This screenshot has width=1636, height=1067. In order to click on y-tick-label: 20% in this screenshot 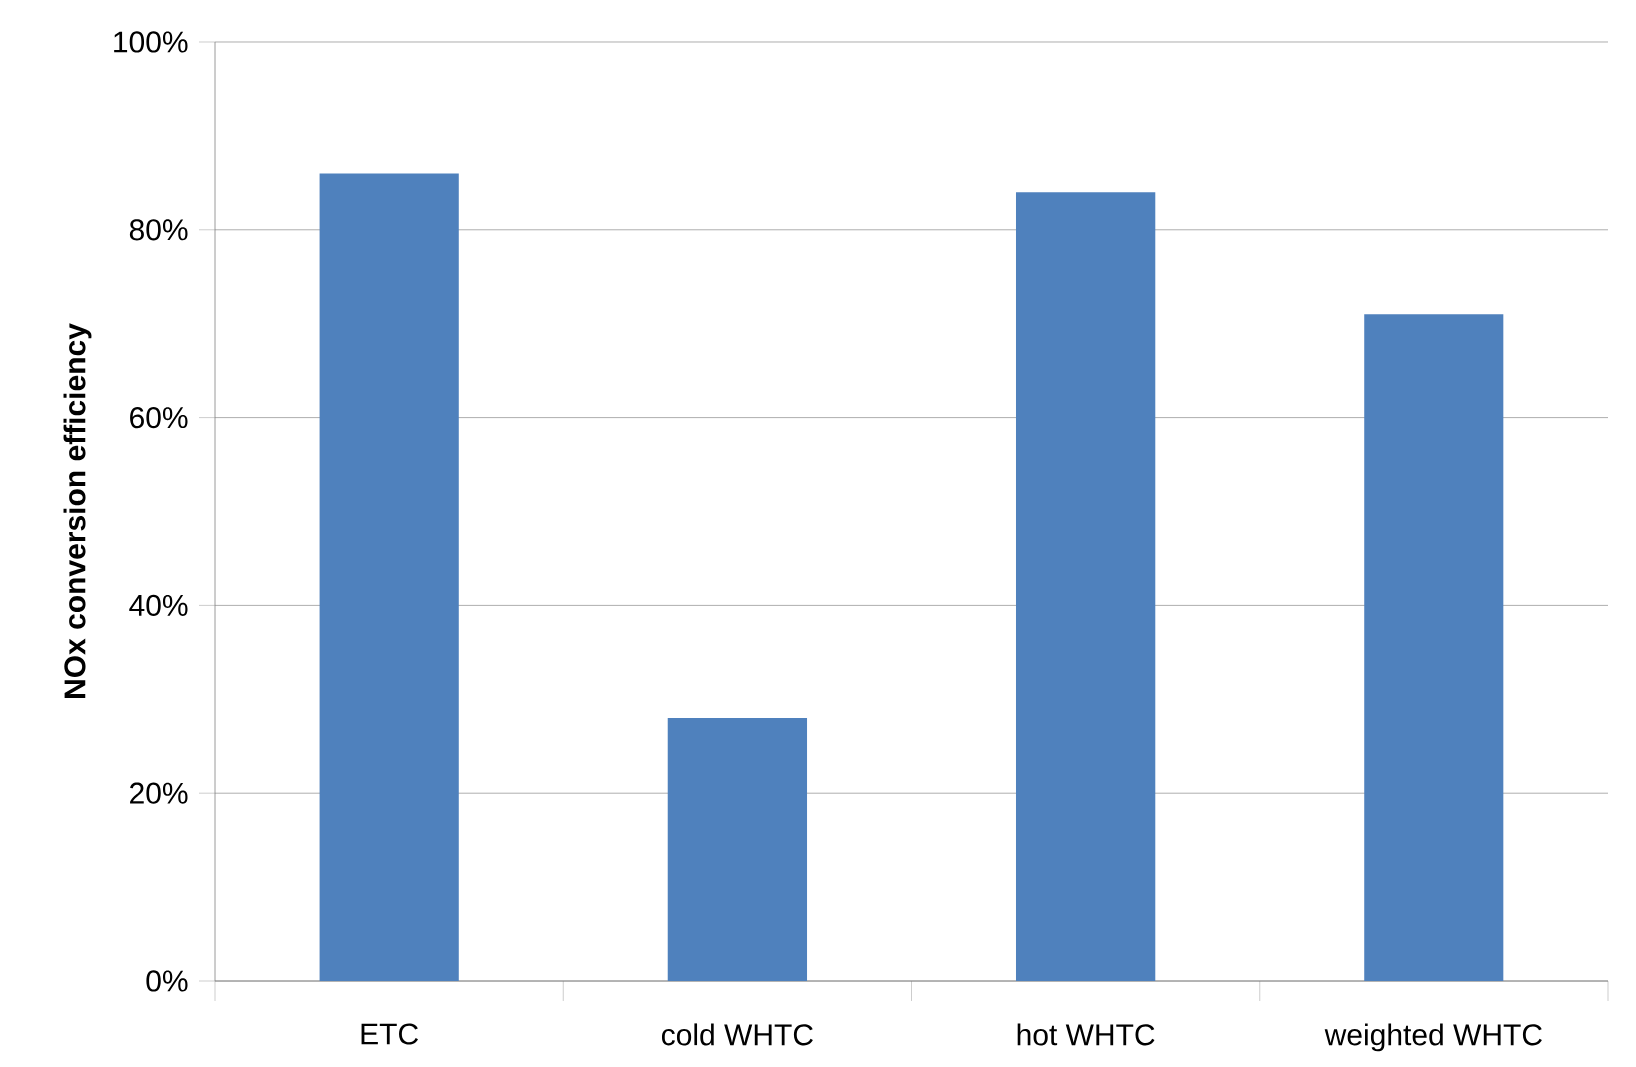, I will do `click(159, 793)`.